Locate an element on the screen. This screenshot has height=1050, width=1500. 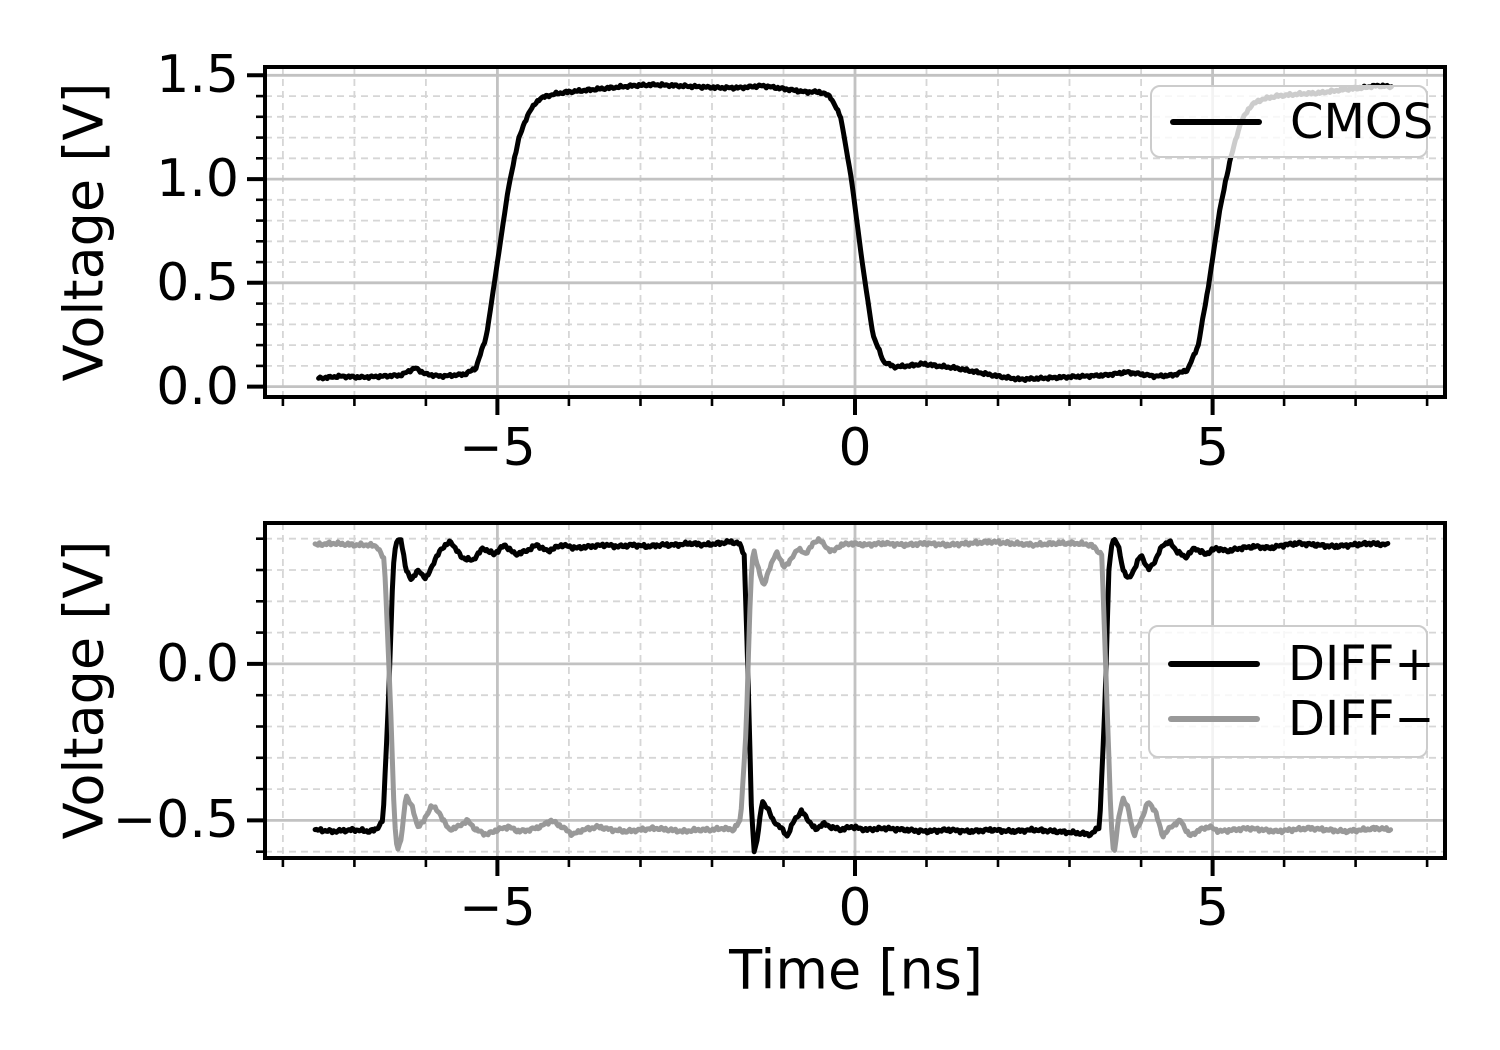
plot1-ytick-label-1: 0.5 is located at coordinates (197, 282).